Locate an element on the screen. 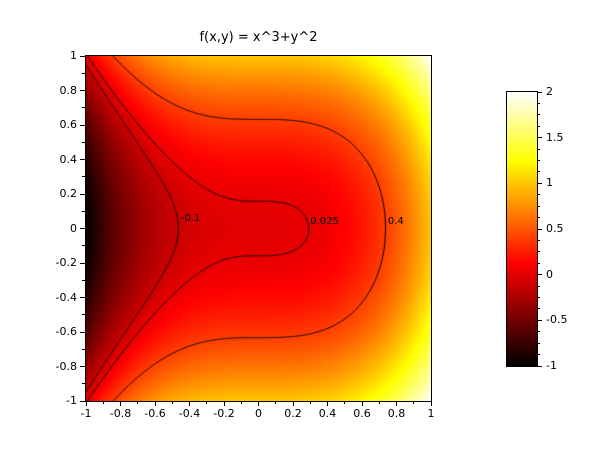 Image resolution: width=610 pixels, height=460 pixels. y-tick-label: -0.2 is located at coordinates (66, 262).